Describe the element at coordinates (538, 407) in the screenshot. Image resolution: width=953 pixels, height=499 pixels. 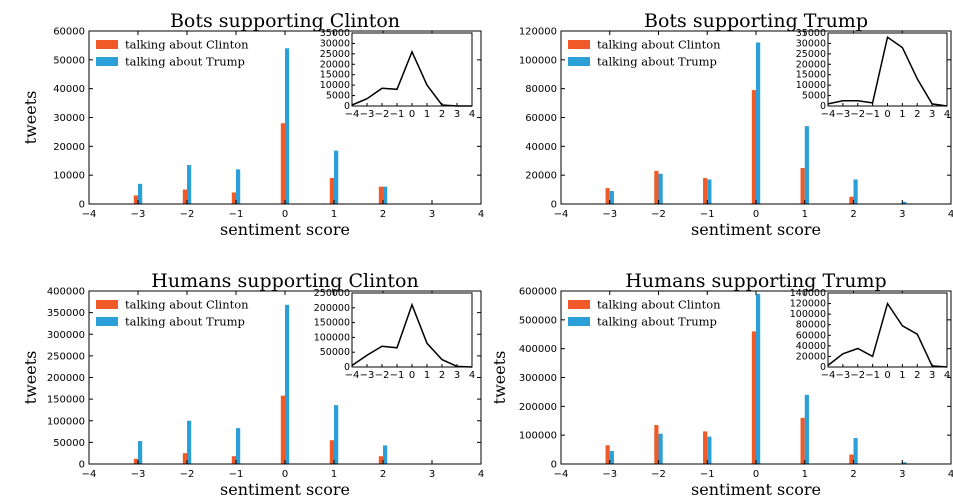
I see `y-tick-label: 200000` at that location.